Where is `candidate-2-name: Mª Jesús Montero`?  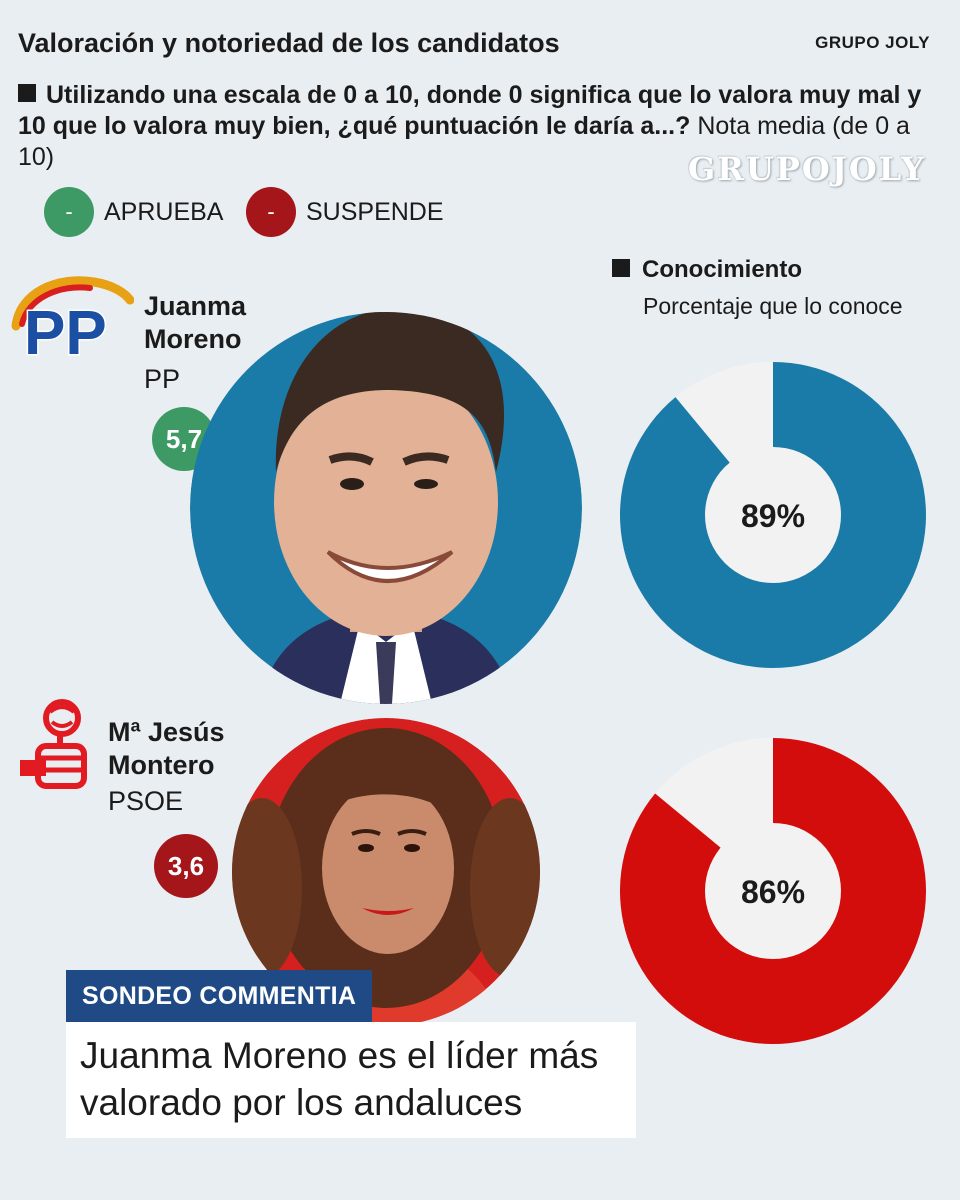 candidate-2-name: Mª Jesús Montero is located at coordinates (166, 749).